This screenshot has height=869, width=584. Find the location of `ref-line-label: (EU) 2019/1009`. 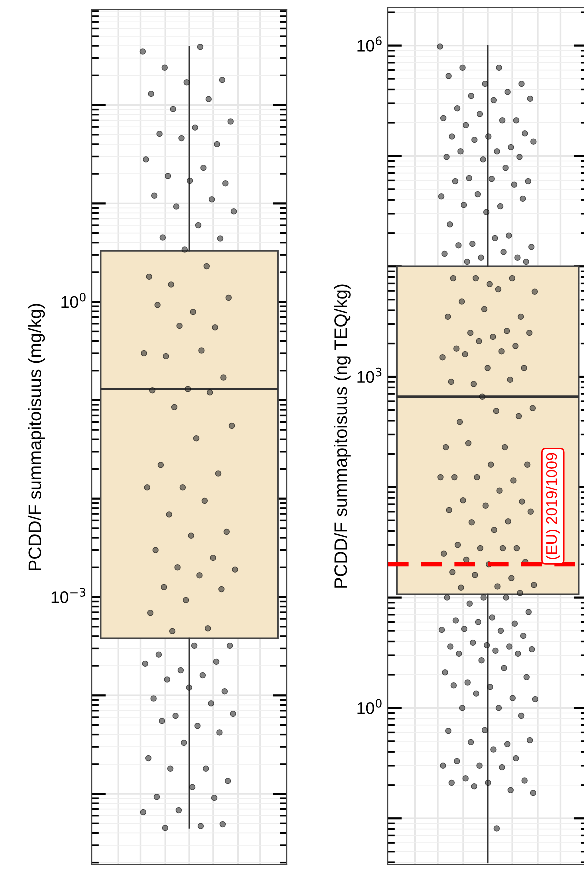

ref-line-label: (EU) 2019/1009 is located at coordinates (553, 506).